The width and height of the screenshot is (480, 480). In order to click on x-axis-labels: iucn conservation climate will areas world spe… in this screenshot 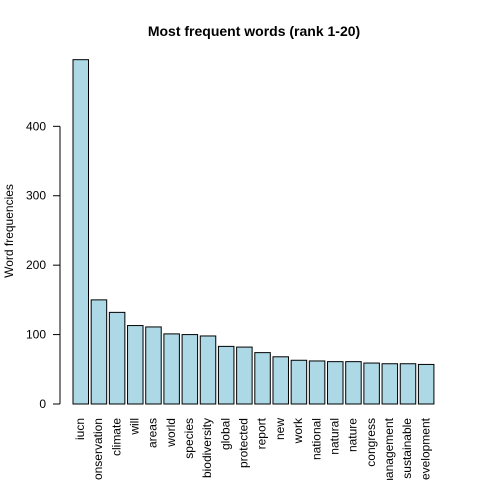, I will do `click(252, 448)`.